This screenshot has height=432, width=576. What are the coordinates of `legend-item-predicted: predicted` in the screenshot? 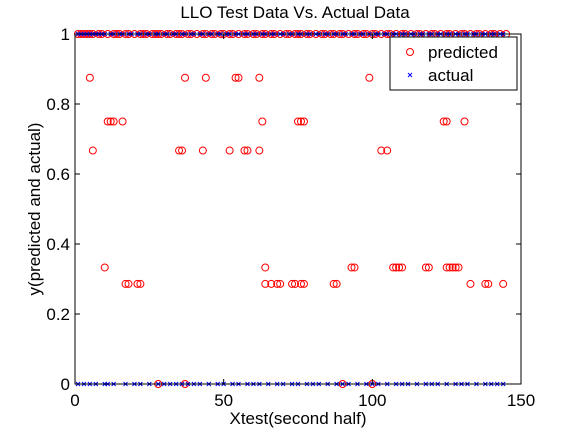 It's located at (452, 52).